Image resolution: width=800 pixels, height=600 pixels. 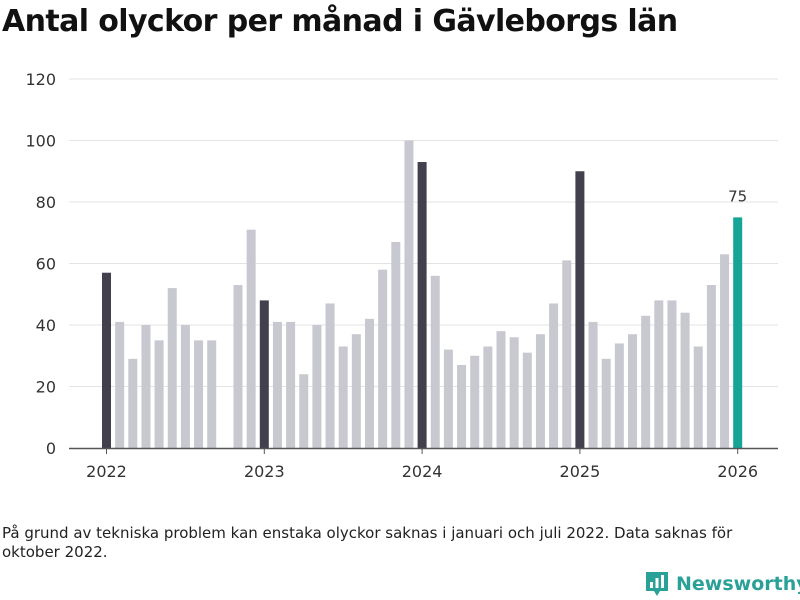 I want to click on y-tick-label: 120, so click(x=40, y=79).